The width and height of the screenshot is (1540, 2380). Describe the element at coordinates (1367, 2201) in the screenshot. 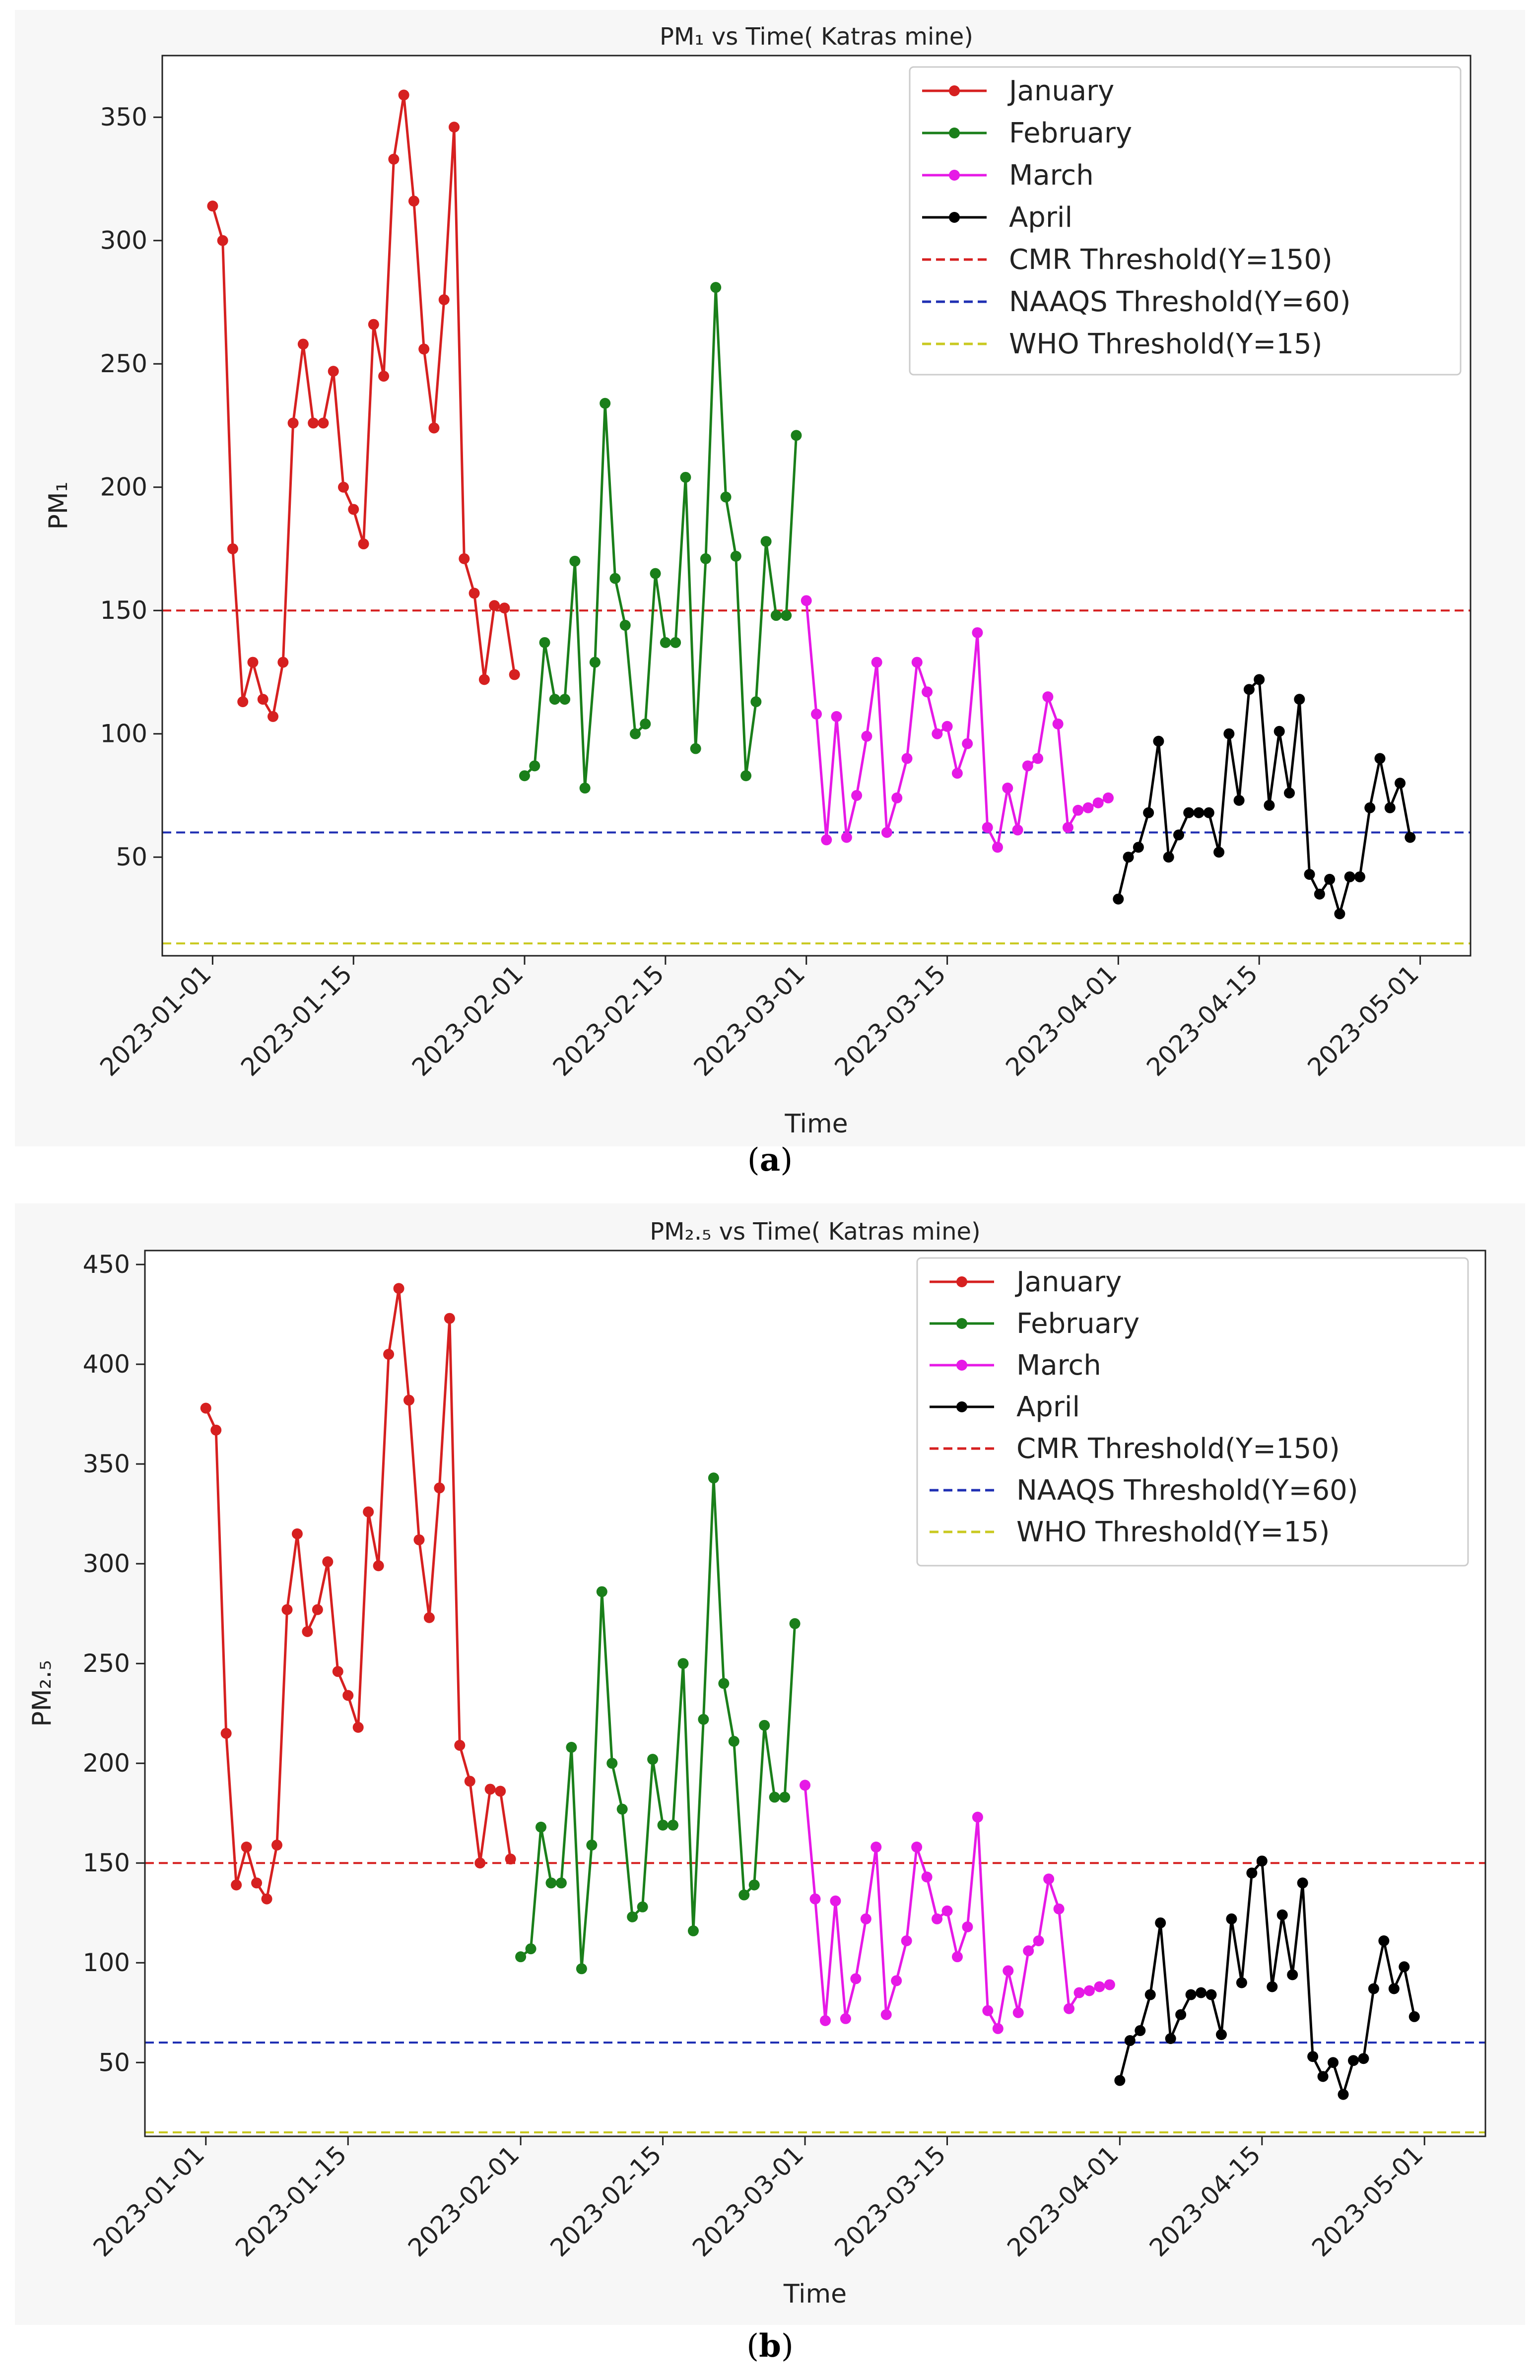

I see `chart1-xtick-label-2023-05-01: 2023-05-01` at that location.